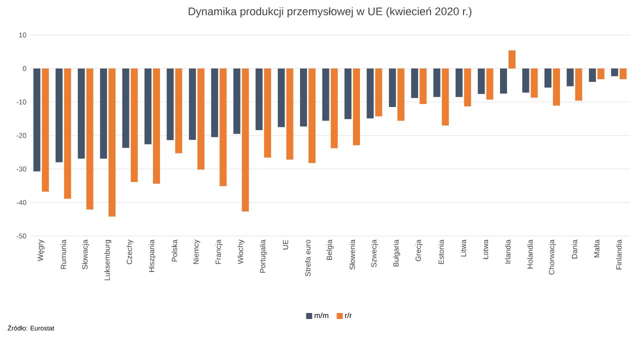 This screenshot has height=340, width=640. Describe the element at coordinates (330, 12) in the screenshot. I see `chart-title: Dynamika produkcji przemysłowej w UE (kwiecień 2020 r.)` at that location.